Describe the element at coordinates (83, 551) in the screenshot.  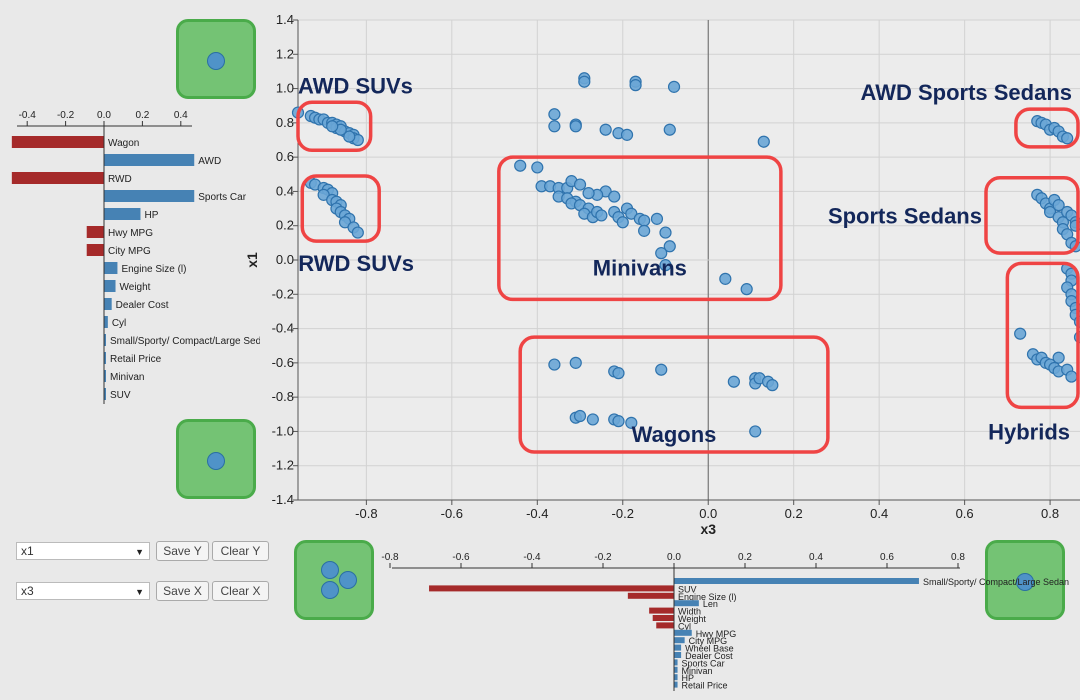
I see `y-axis-select: x1 ▼` at that location.